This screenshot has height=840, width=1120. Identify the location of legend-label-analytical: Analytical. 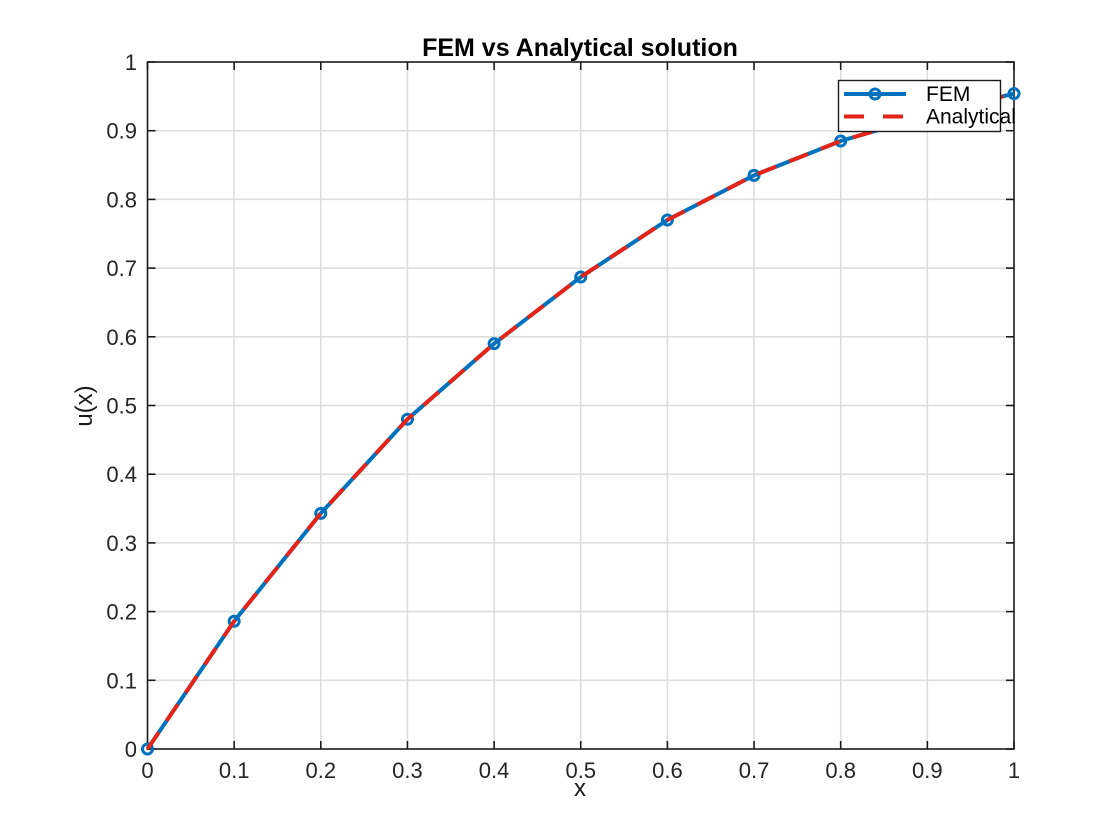
(971, 117).